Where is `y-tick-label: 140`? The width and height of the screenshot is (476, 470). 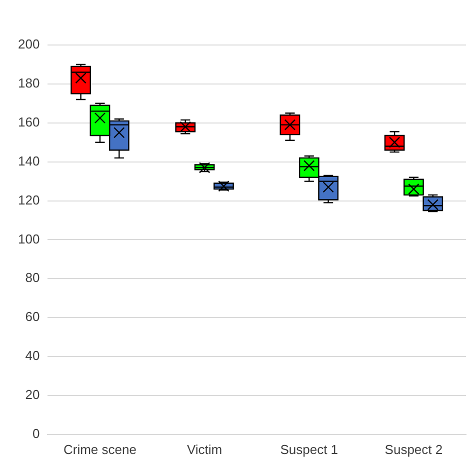 y-tick-label: 140 is located at coordinates (29, 160).